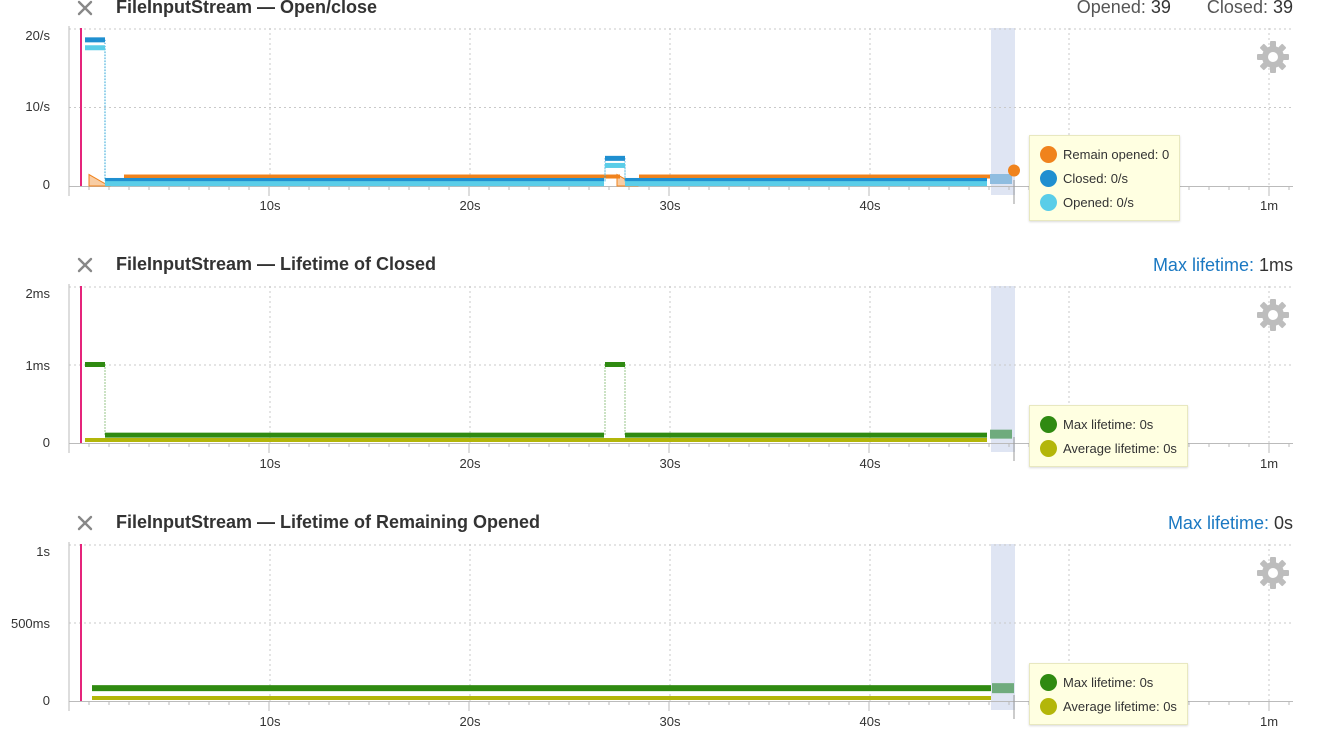  What do you see at coordinates (1111, 8) in the screenshot?
I see `opened-label: Opened:` at bounding box center [1111, 8].